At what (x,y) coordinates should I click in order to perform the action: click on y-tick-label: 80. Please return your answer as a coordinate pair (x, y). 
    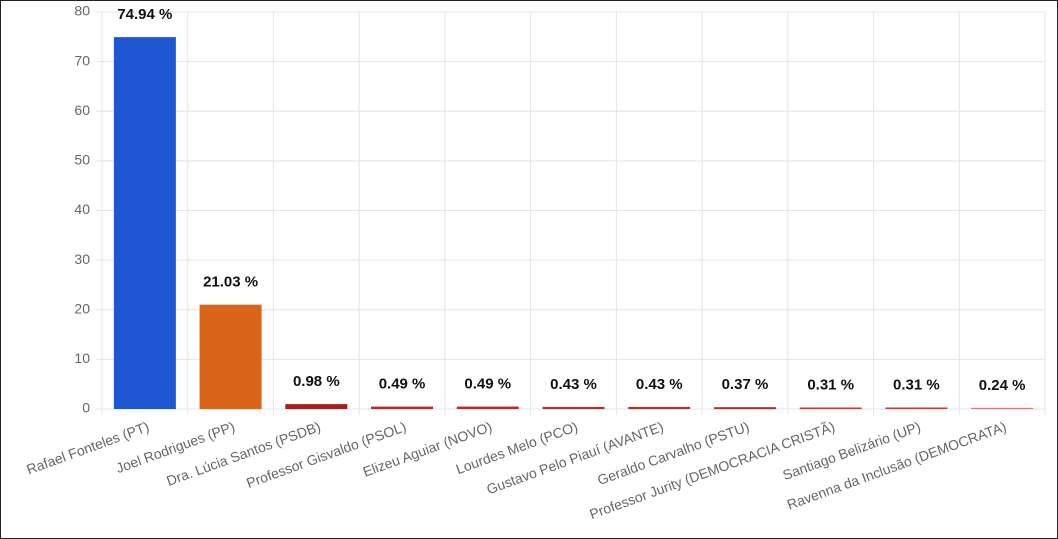
    Looking at the image, I should click on (82, 11).